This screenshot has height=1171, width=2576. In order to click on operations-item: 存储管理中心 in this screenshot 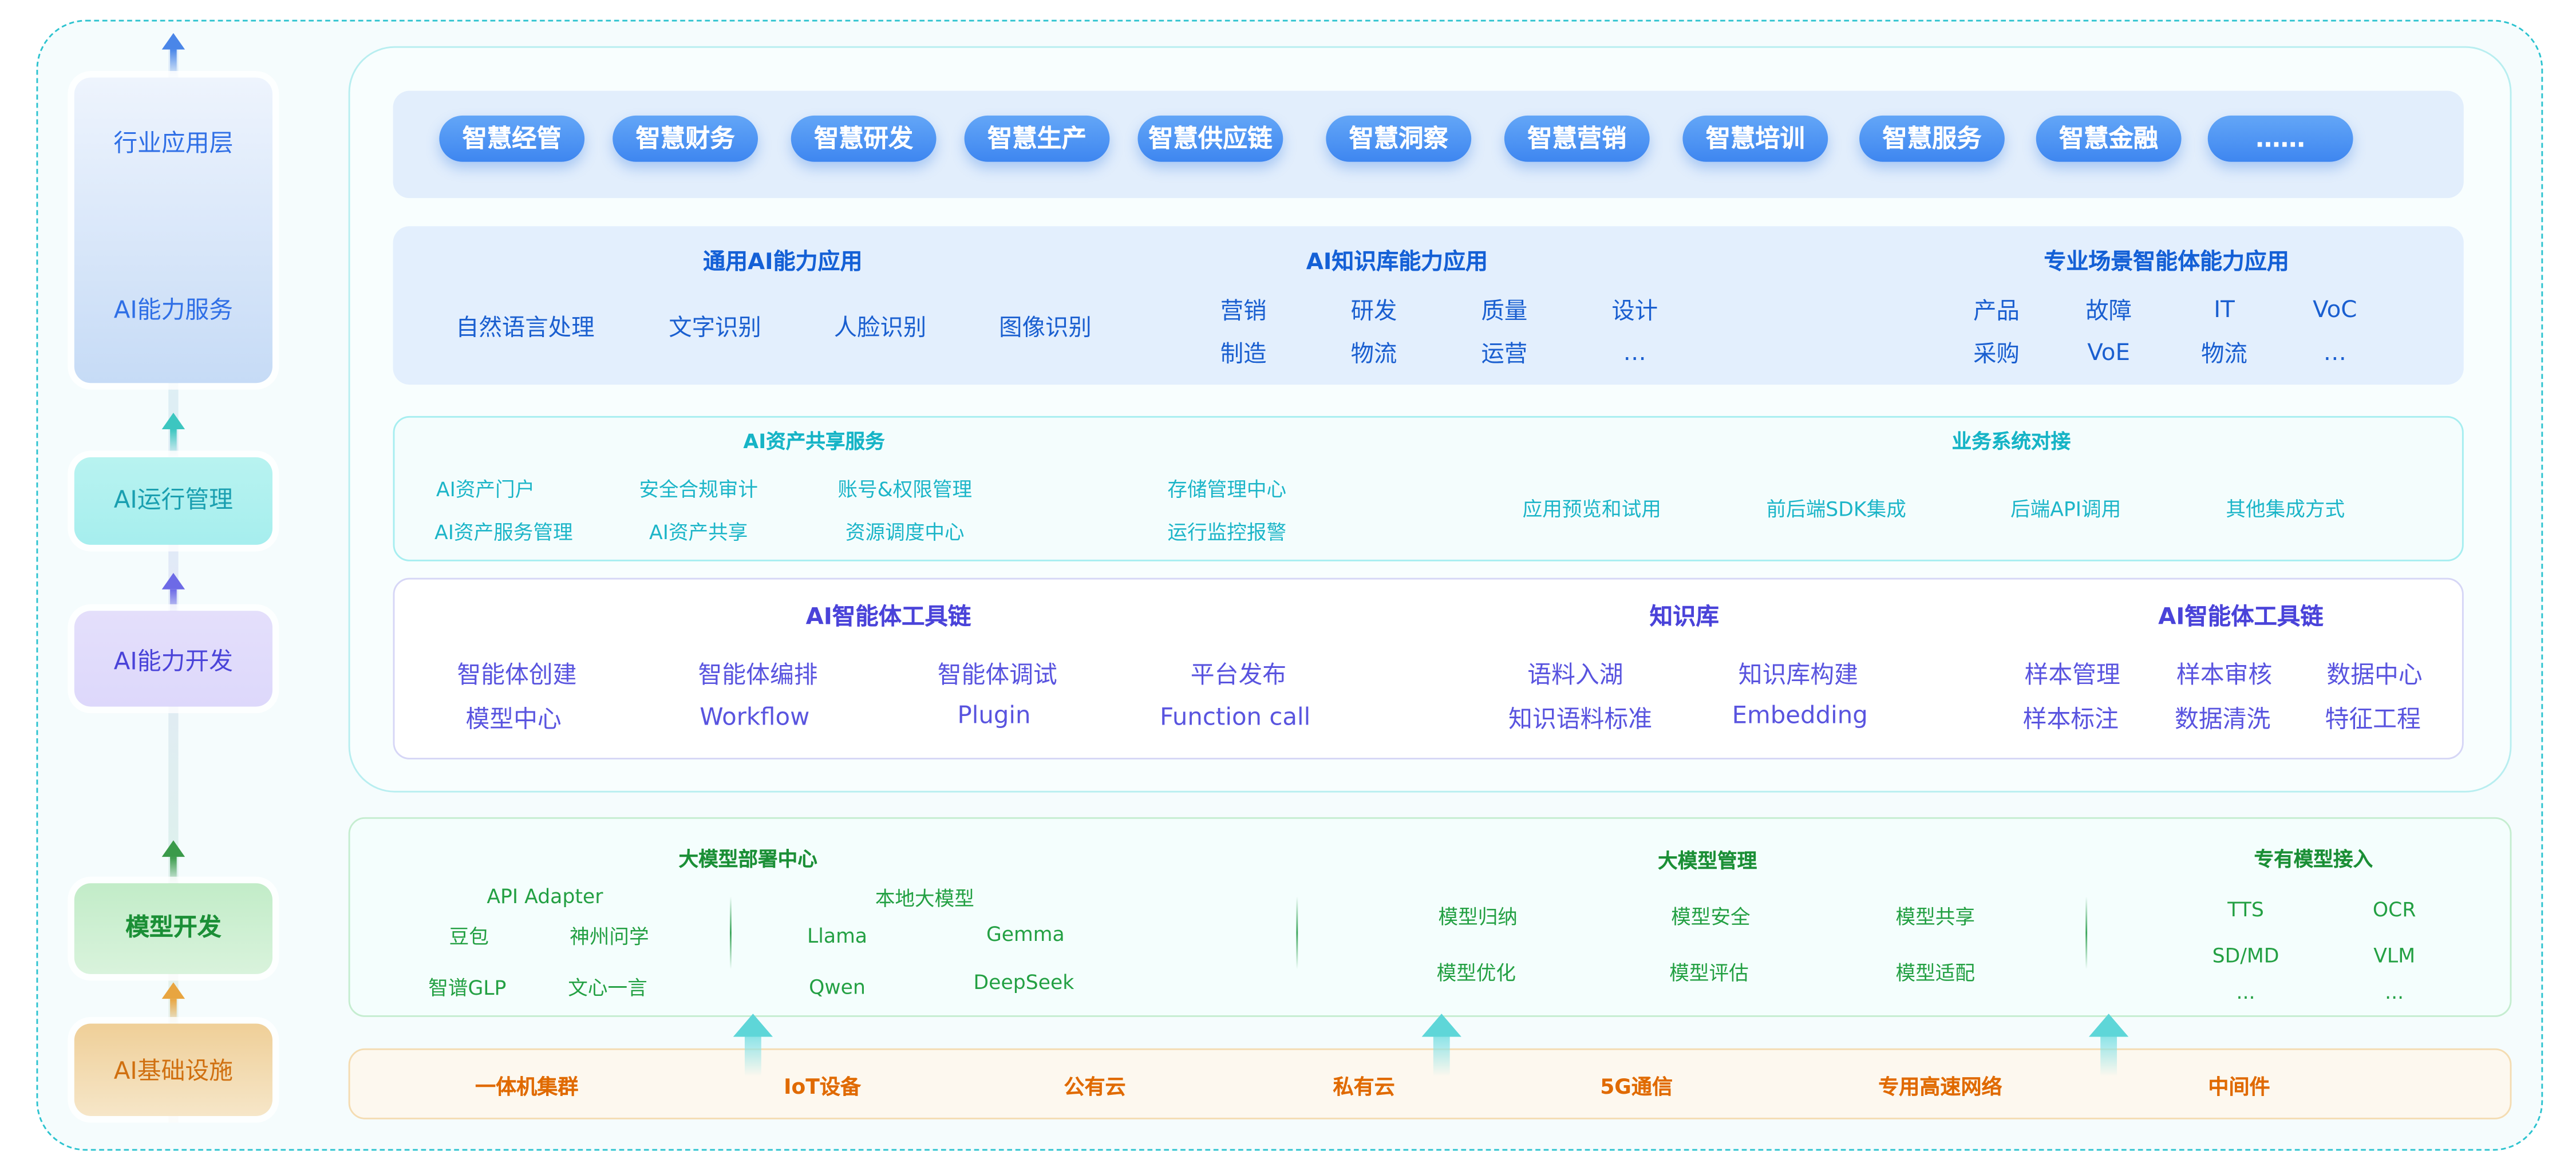, I will do `click(1227, 490)`.